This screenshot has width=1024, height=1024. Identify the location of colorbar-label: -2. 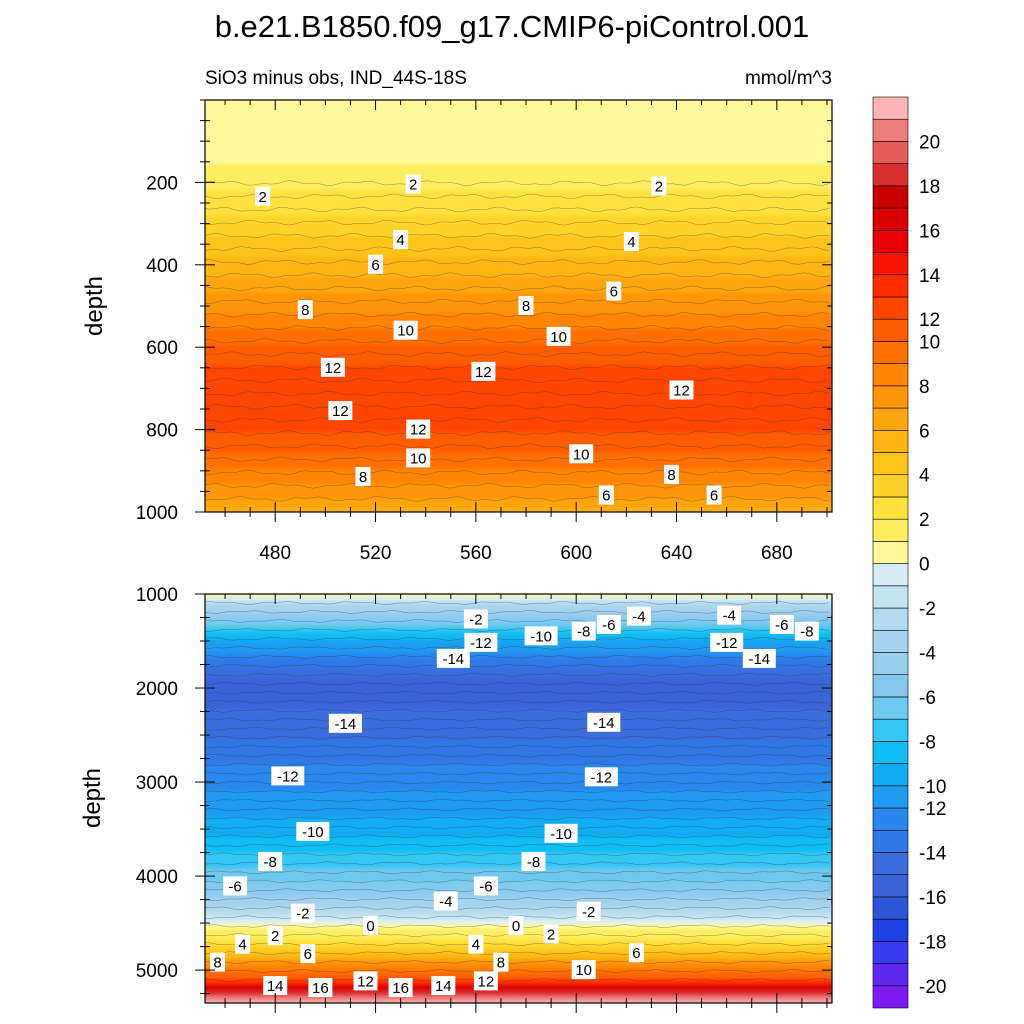
(927, 609).